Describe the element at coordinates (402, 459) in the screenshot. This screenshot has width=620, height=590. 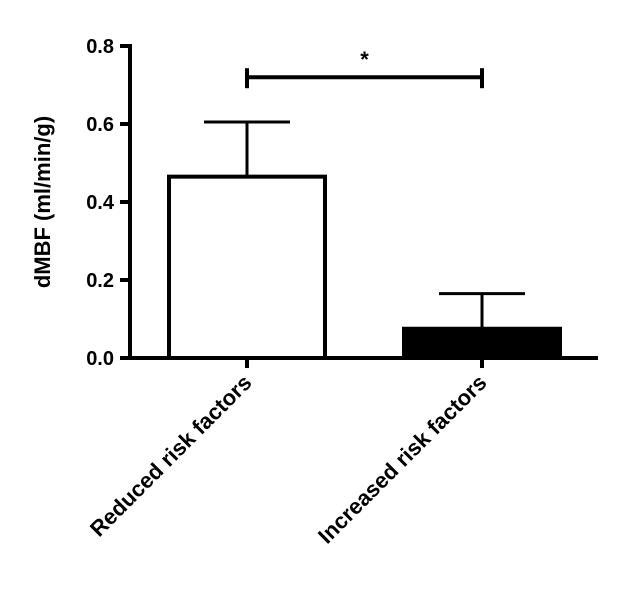
I see `x-category-label: Increased risk factors` at that location.